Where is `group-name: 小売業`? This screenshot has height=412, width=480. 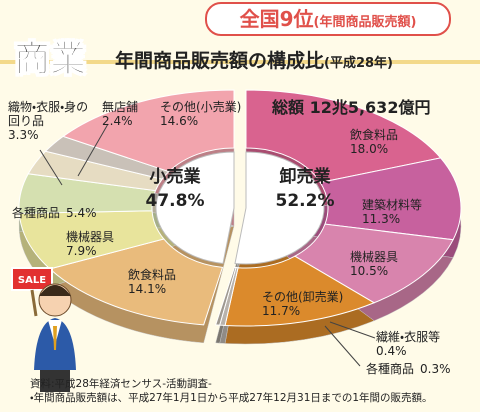
group-name: 小売業 is located at coordinates (175, 177).